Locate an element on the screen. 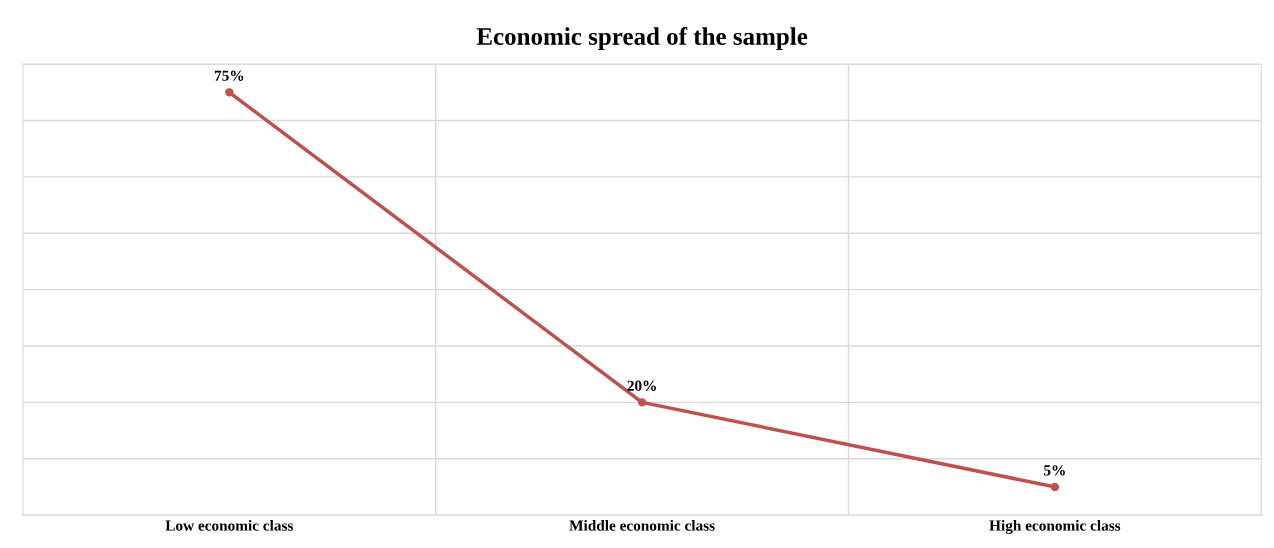  data-label: 75% is located at coordinates (229, 75).